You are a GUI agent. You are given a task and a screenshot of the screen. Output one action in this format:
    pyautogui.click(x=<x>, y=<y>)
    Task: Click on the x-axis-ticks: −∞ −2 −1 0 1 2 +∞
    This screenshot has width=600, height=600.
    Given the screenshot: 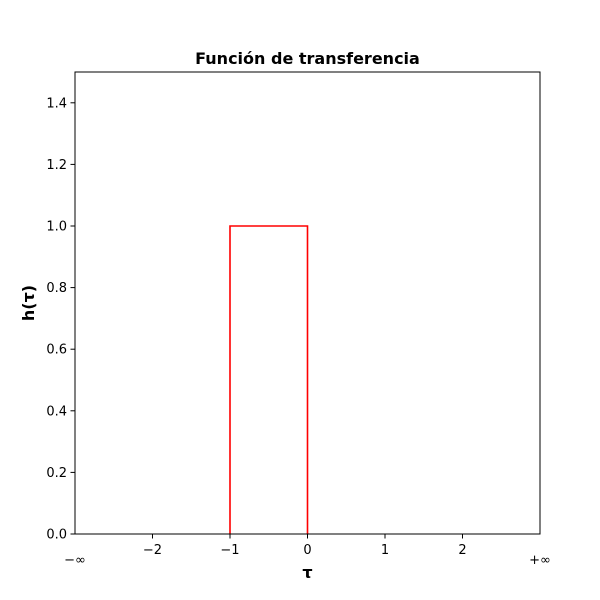 What is the action you would take?
    pyautogui.click(x=307, y=551)
    